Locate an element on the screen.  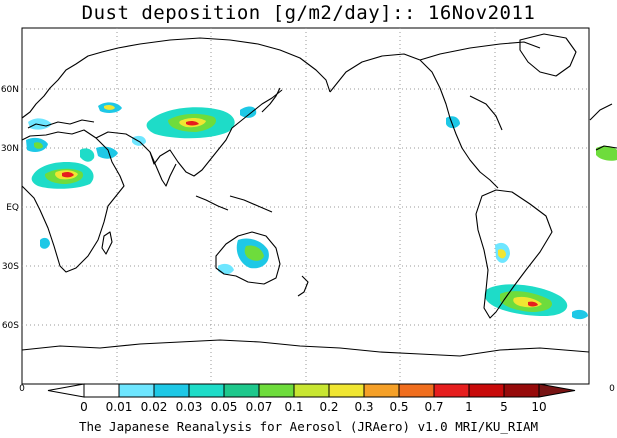
colorbar: 0 0.01 0.02 0.03 0.05 0.07 0.1 0.2 0.3 0.5 0.7 1 5 10 is located at coordinates (311, 398).